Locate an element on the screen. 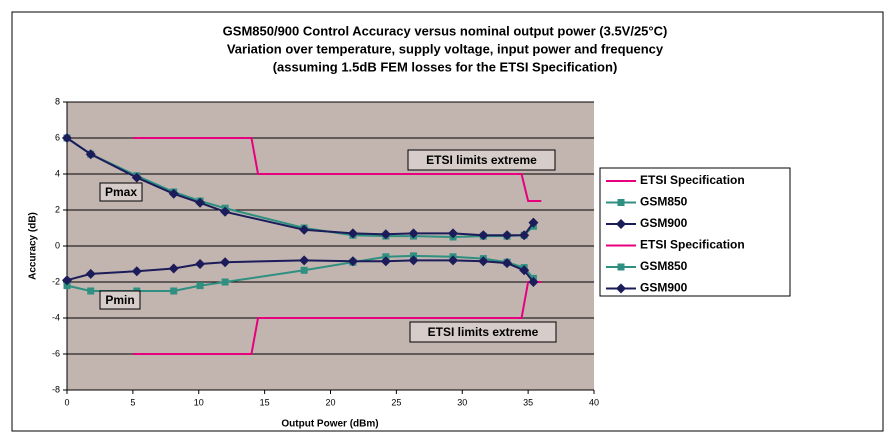 The width and height of the screenshot is (893, 440). y-tick-label: 0 is located at coordinates (57, 245).